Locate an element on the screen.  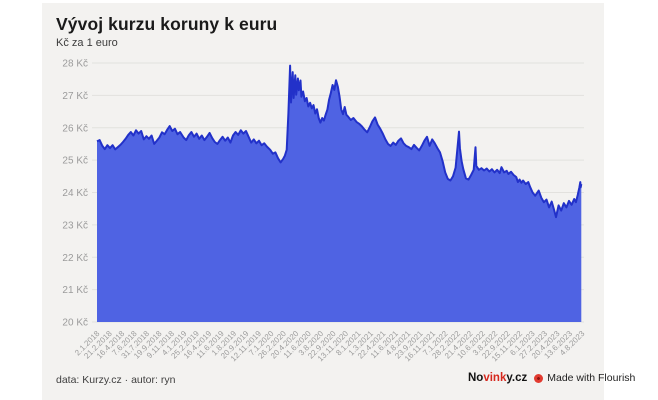
y-tick-label: 26 Kč is located at coordinates (75, 128).